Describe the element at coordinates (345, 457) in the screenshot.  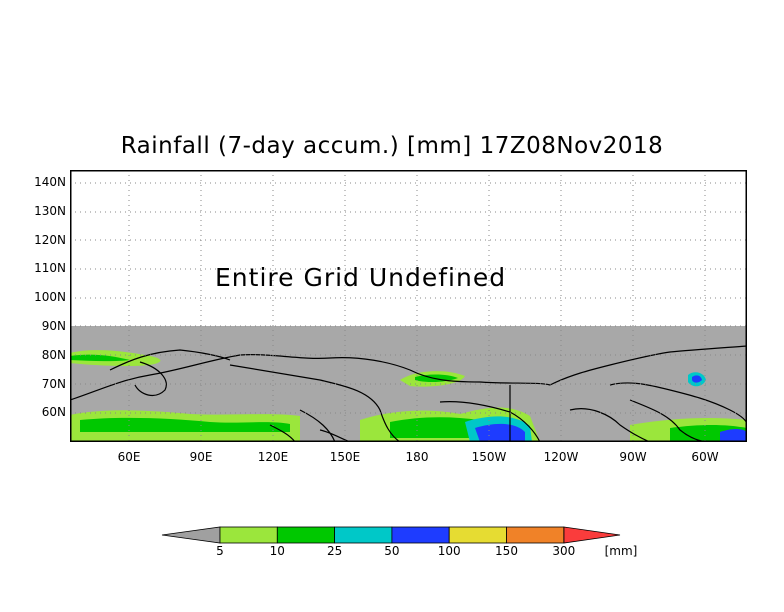
I see `longitude-label: 150E` at that location.